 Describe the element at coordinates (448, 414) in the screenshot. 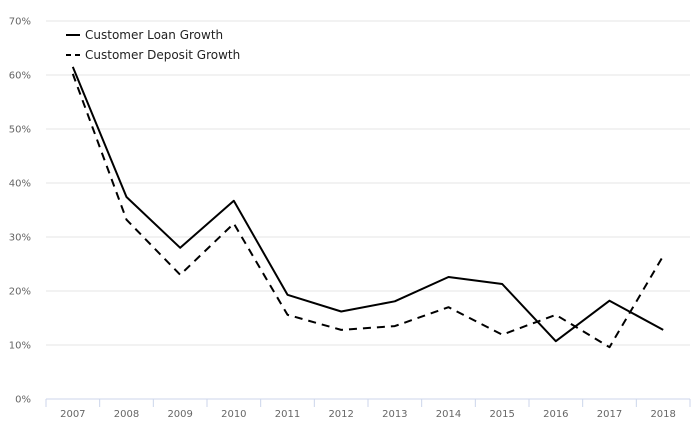

I see `x-tick-label: 2014` at that location.